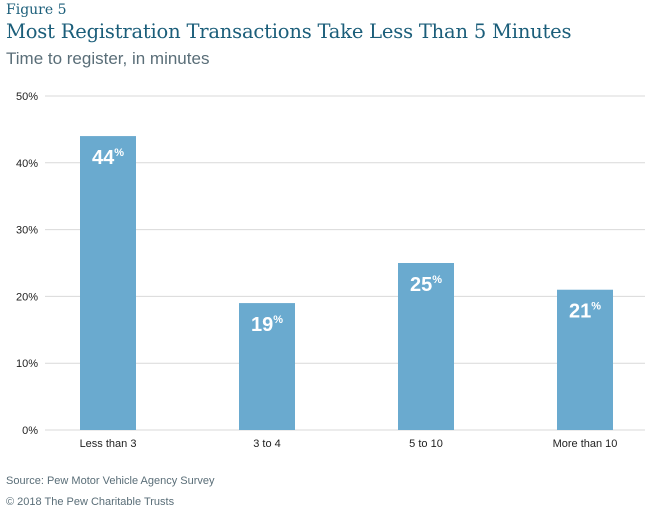  Describe the element at coordinates (426, 444) in the screenshot. I see `x-tick-label: 5 to 10` at that location.